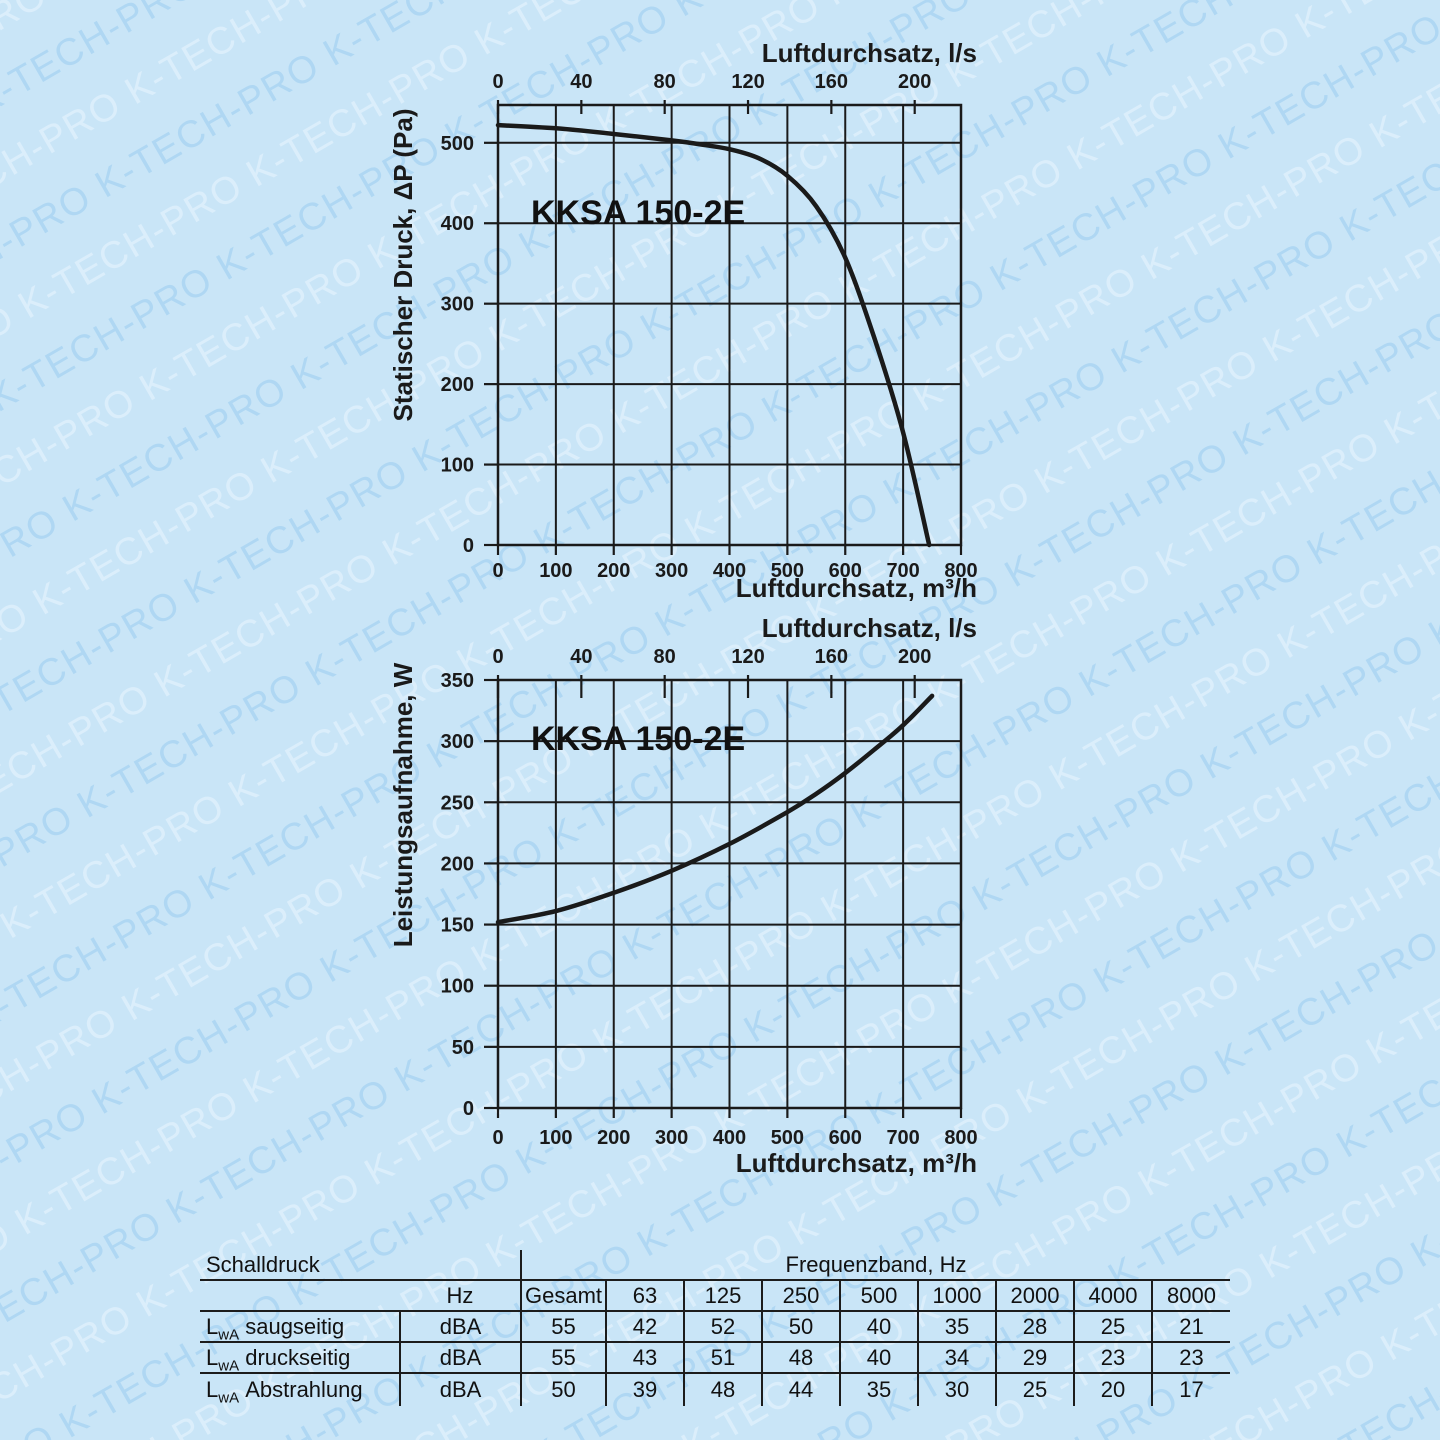 The height and width of the screenshot is (1440, 1440). What do you see at coordinates (644, 1358) in the screenshot?
I see `table-cell: 43` at bounding box center [644, 1358].